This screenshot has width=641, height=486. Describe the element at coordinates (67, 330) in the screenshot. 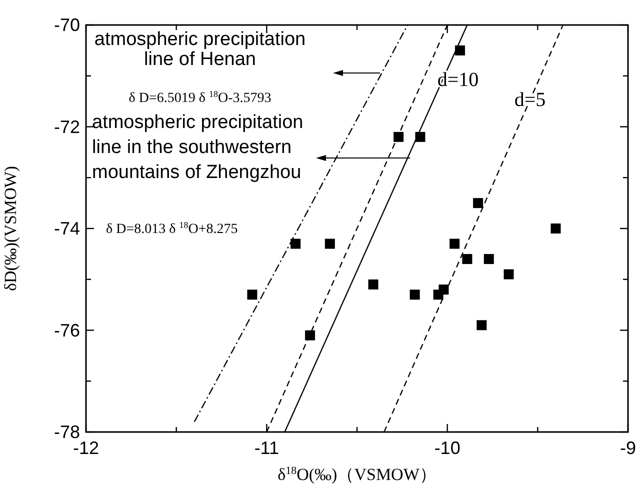

I see `y-tick-label: -76` at that location.